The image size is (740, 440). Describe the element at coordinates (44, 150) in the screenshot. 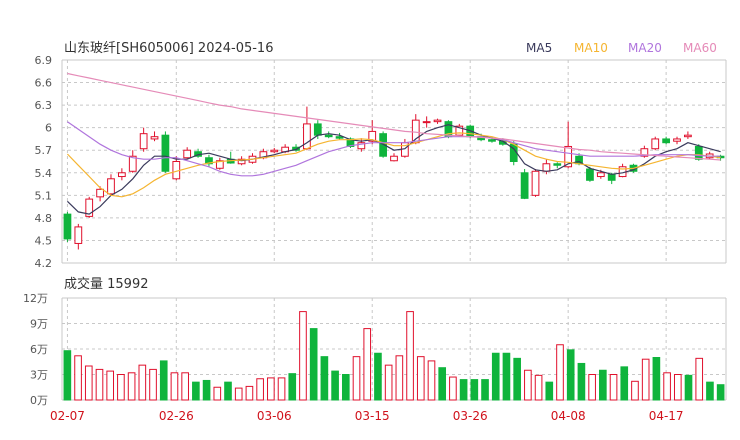

I see `price-tick-label: 5.7` at that location.